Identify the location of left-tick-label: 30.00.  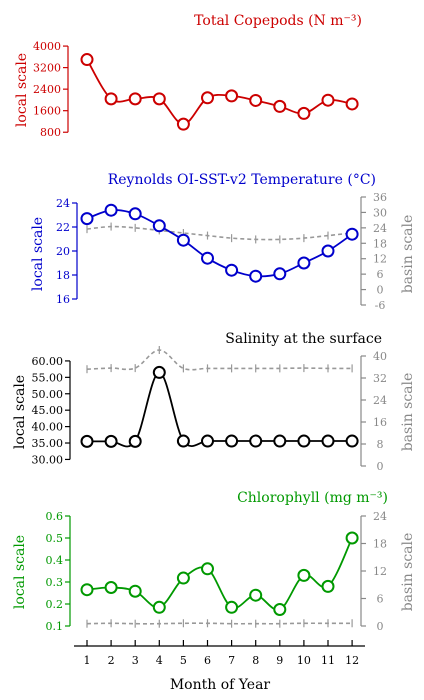
(48, 459).